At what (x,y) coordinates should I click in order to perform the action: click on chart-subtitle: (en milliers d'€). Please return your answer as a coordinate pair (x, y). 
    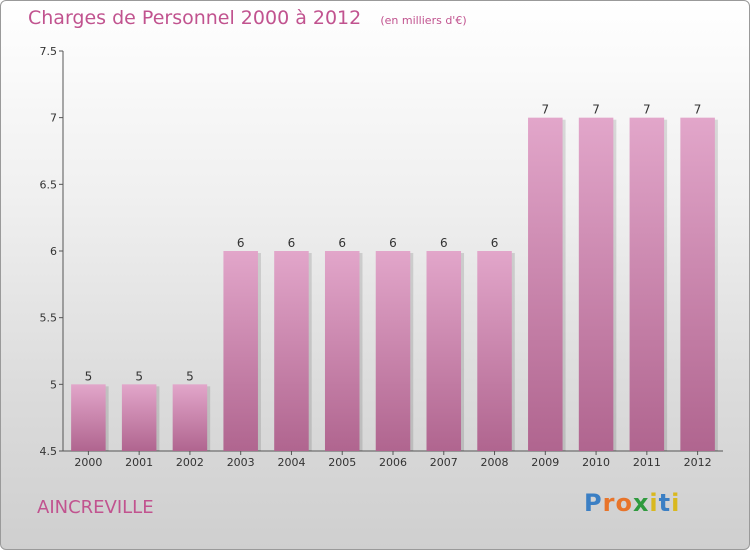
    Looking at the image, I should click on (423, 20).